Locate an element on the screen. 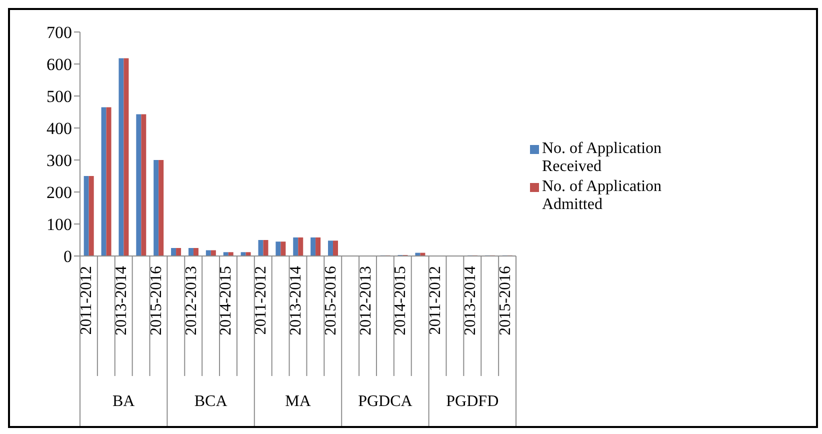 This screenshot has height=434, width=822. legend-label: No. of Application Received is located at coordinates (602, 158).